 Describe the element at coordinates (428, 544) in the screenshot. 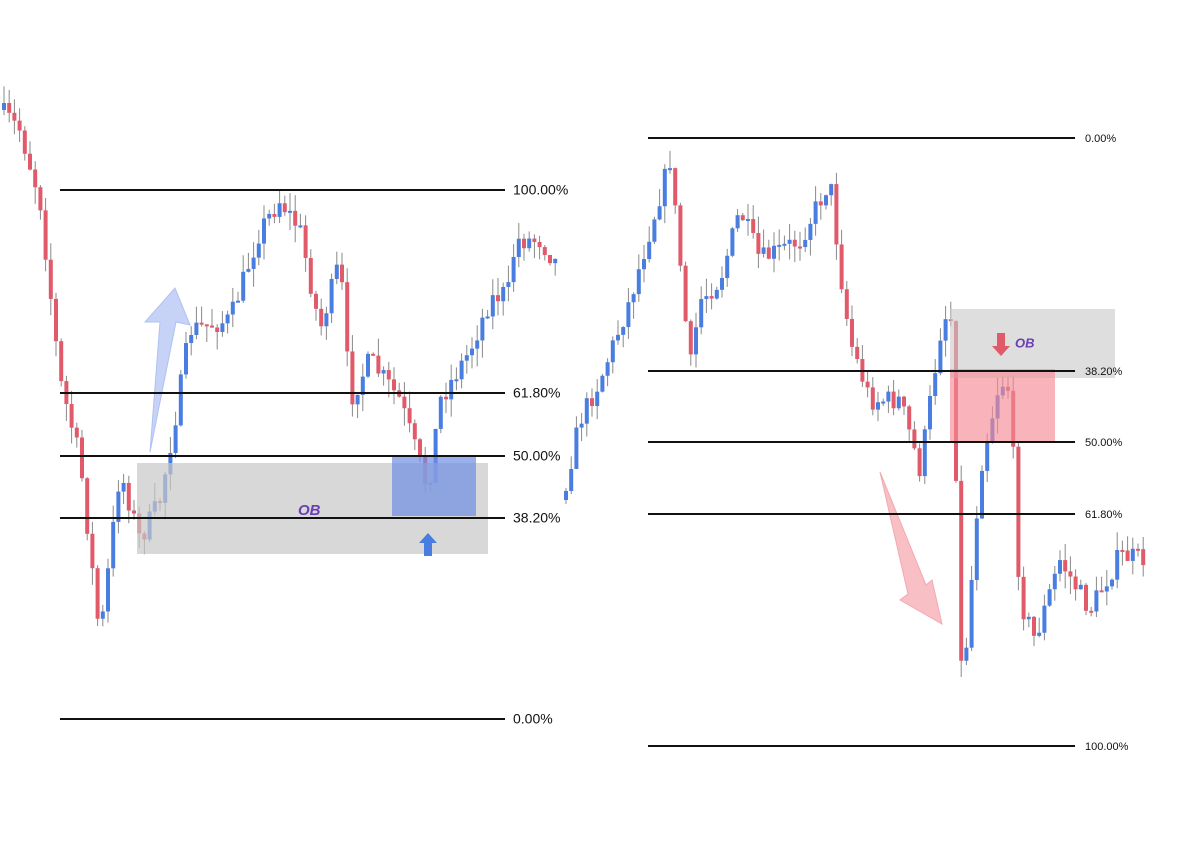

I see `small-up-arrow` at that location.